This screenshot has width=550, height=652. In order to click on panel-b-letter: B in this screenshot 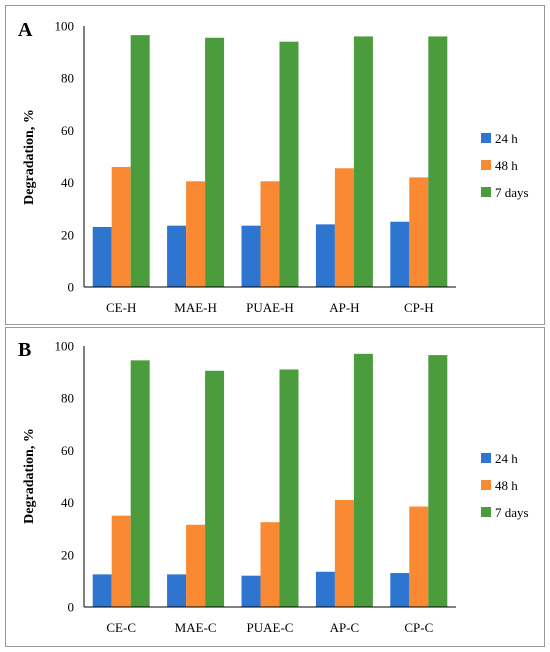, I will do `click(24, 350)`.